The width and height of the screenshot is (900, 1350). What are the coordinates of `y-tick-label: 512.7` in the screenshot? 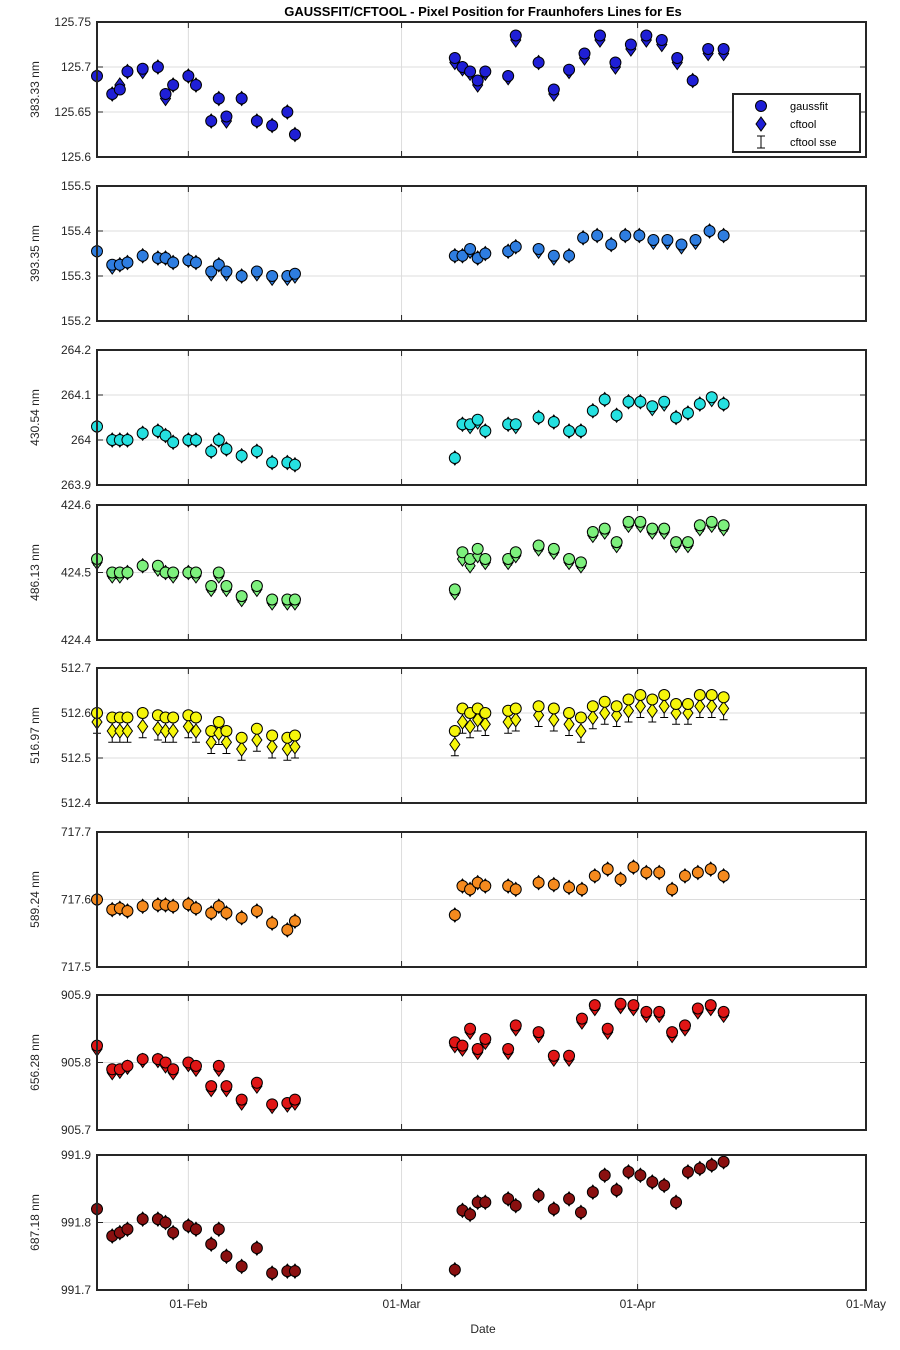 It's located at (76, 668).